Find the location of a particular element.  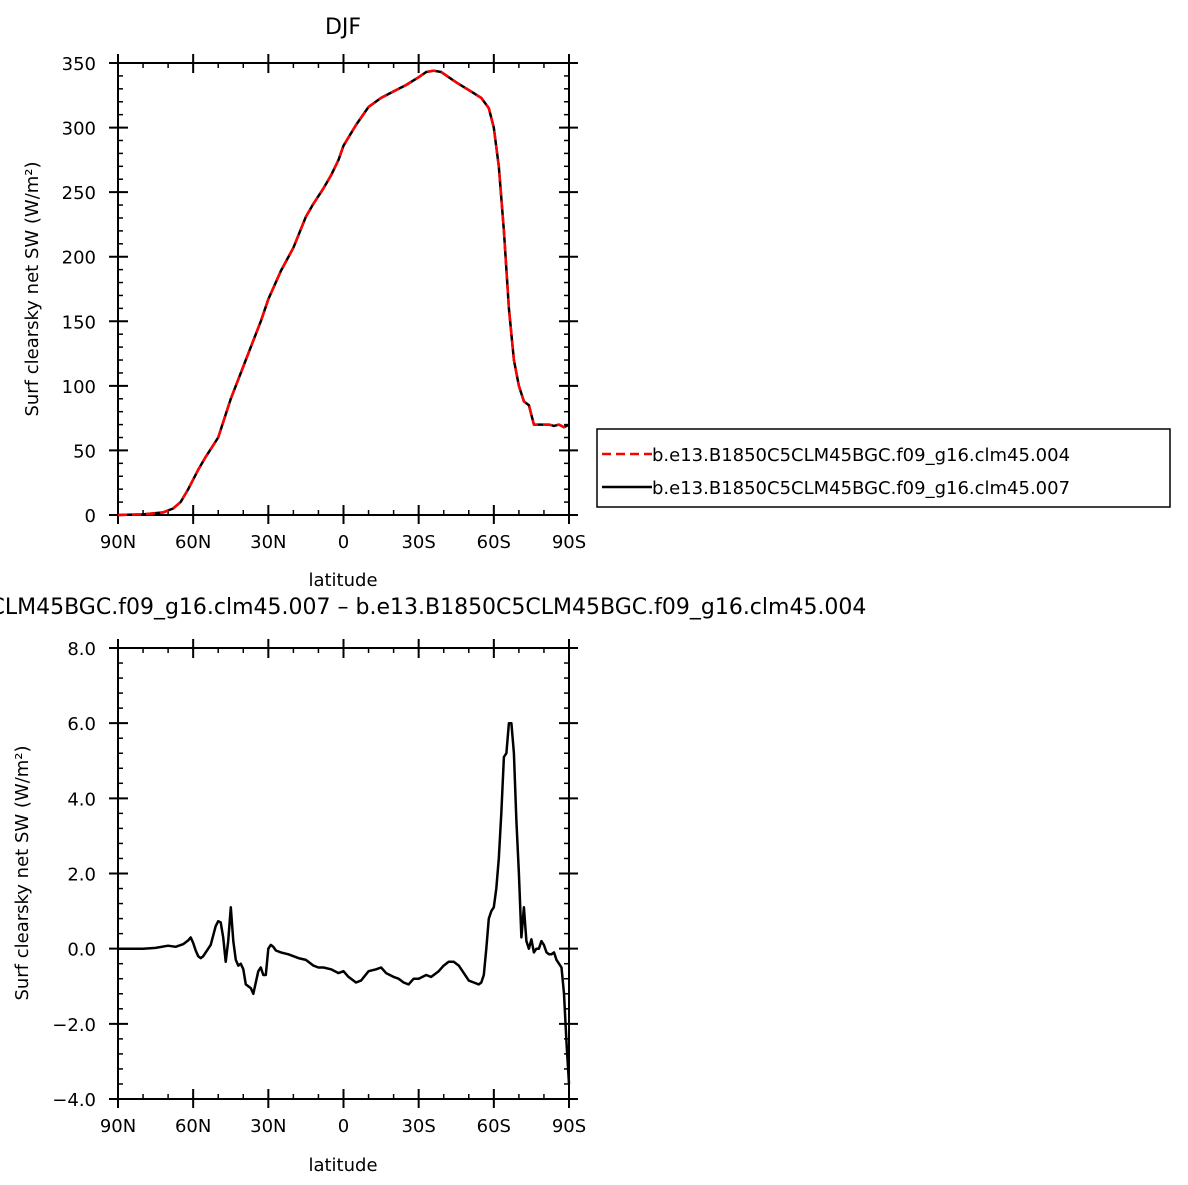

top-x-tick-labels: 90N 60N 30N 0 30S 60S 90S is located at coordinates (343, 542).